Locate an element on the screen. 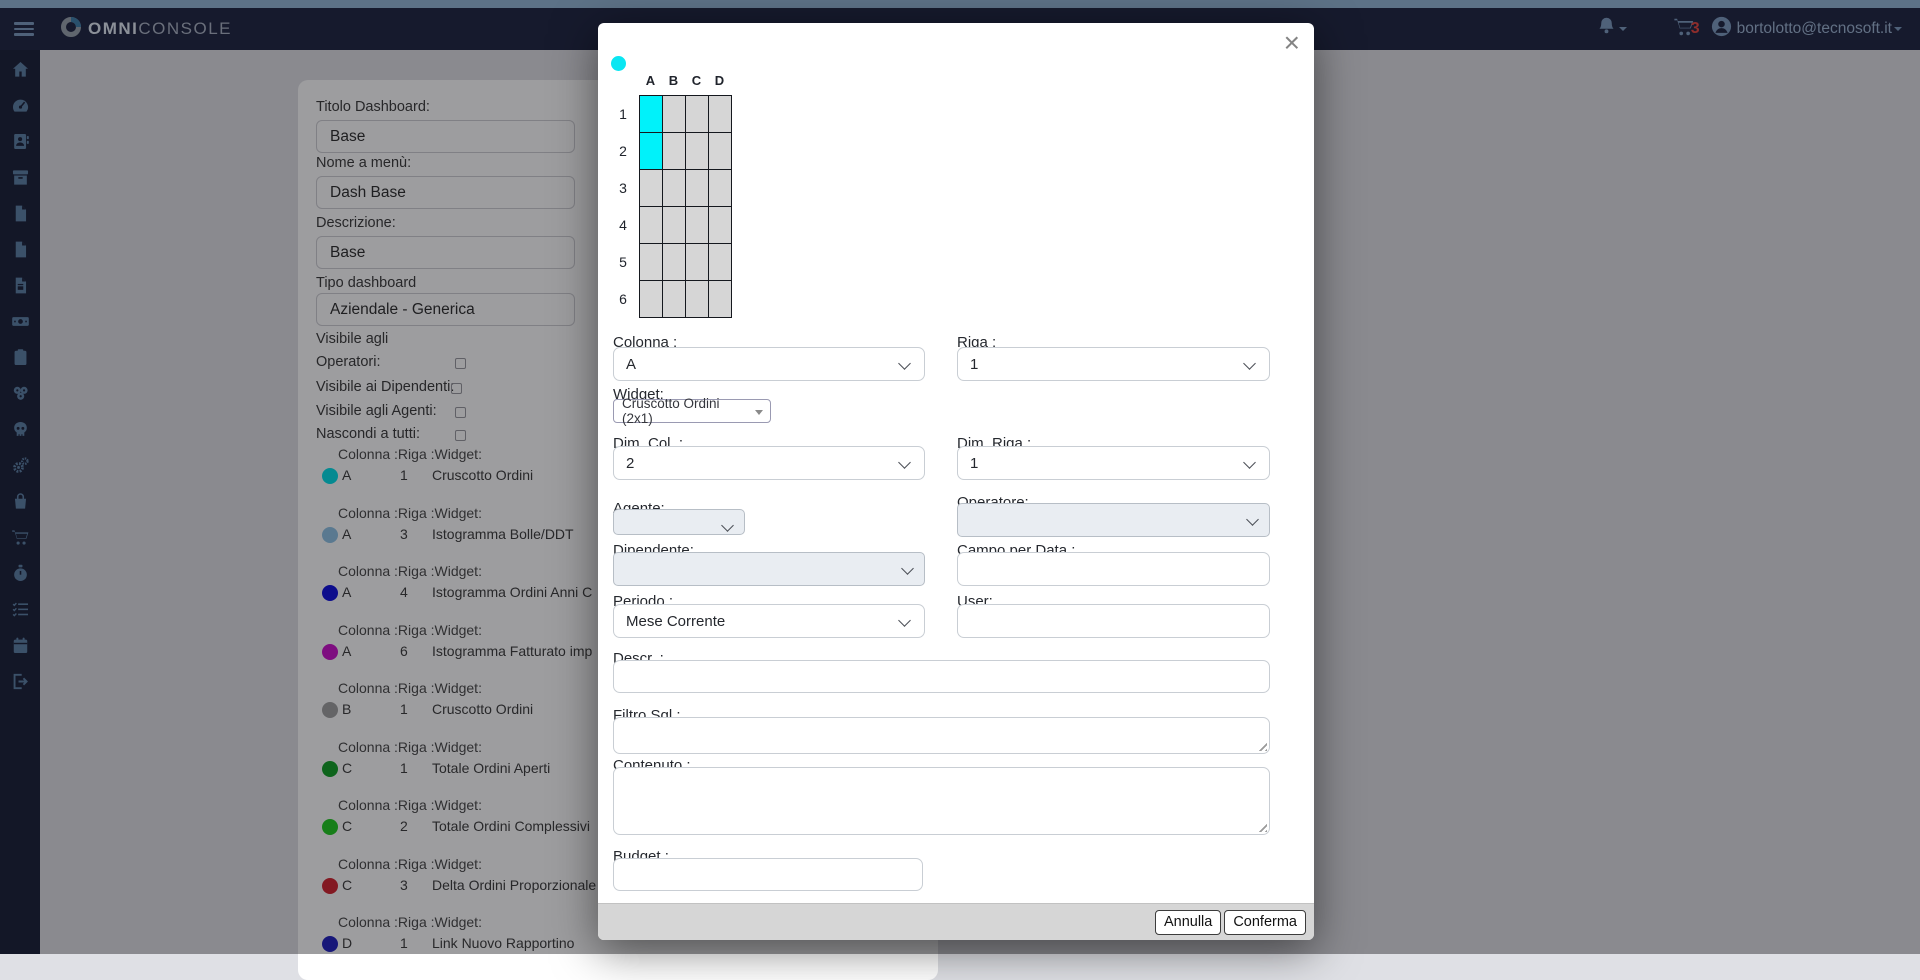 This screenshot has height=980, width=1920. gears-icon is located at coordinates (20, 465).